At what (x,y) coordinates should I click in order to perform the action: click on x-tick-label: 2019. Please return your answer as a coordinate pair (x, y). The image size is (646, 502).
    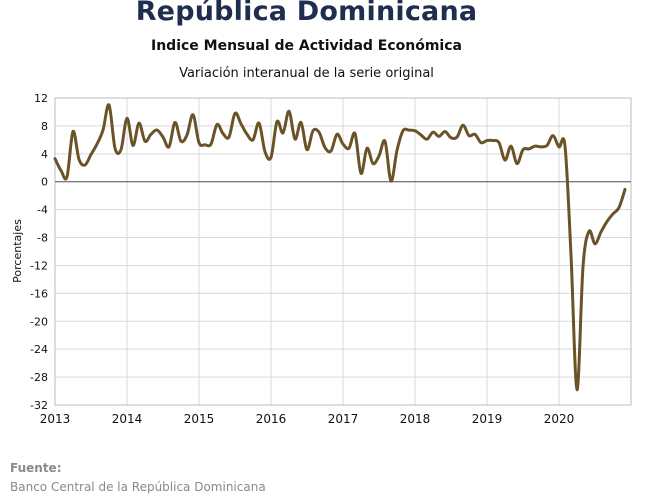
    Looking at the image, I should click on (487, 419).